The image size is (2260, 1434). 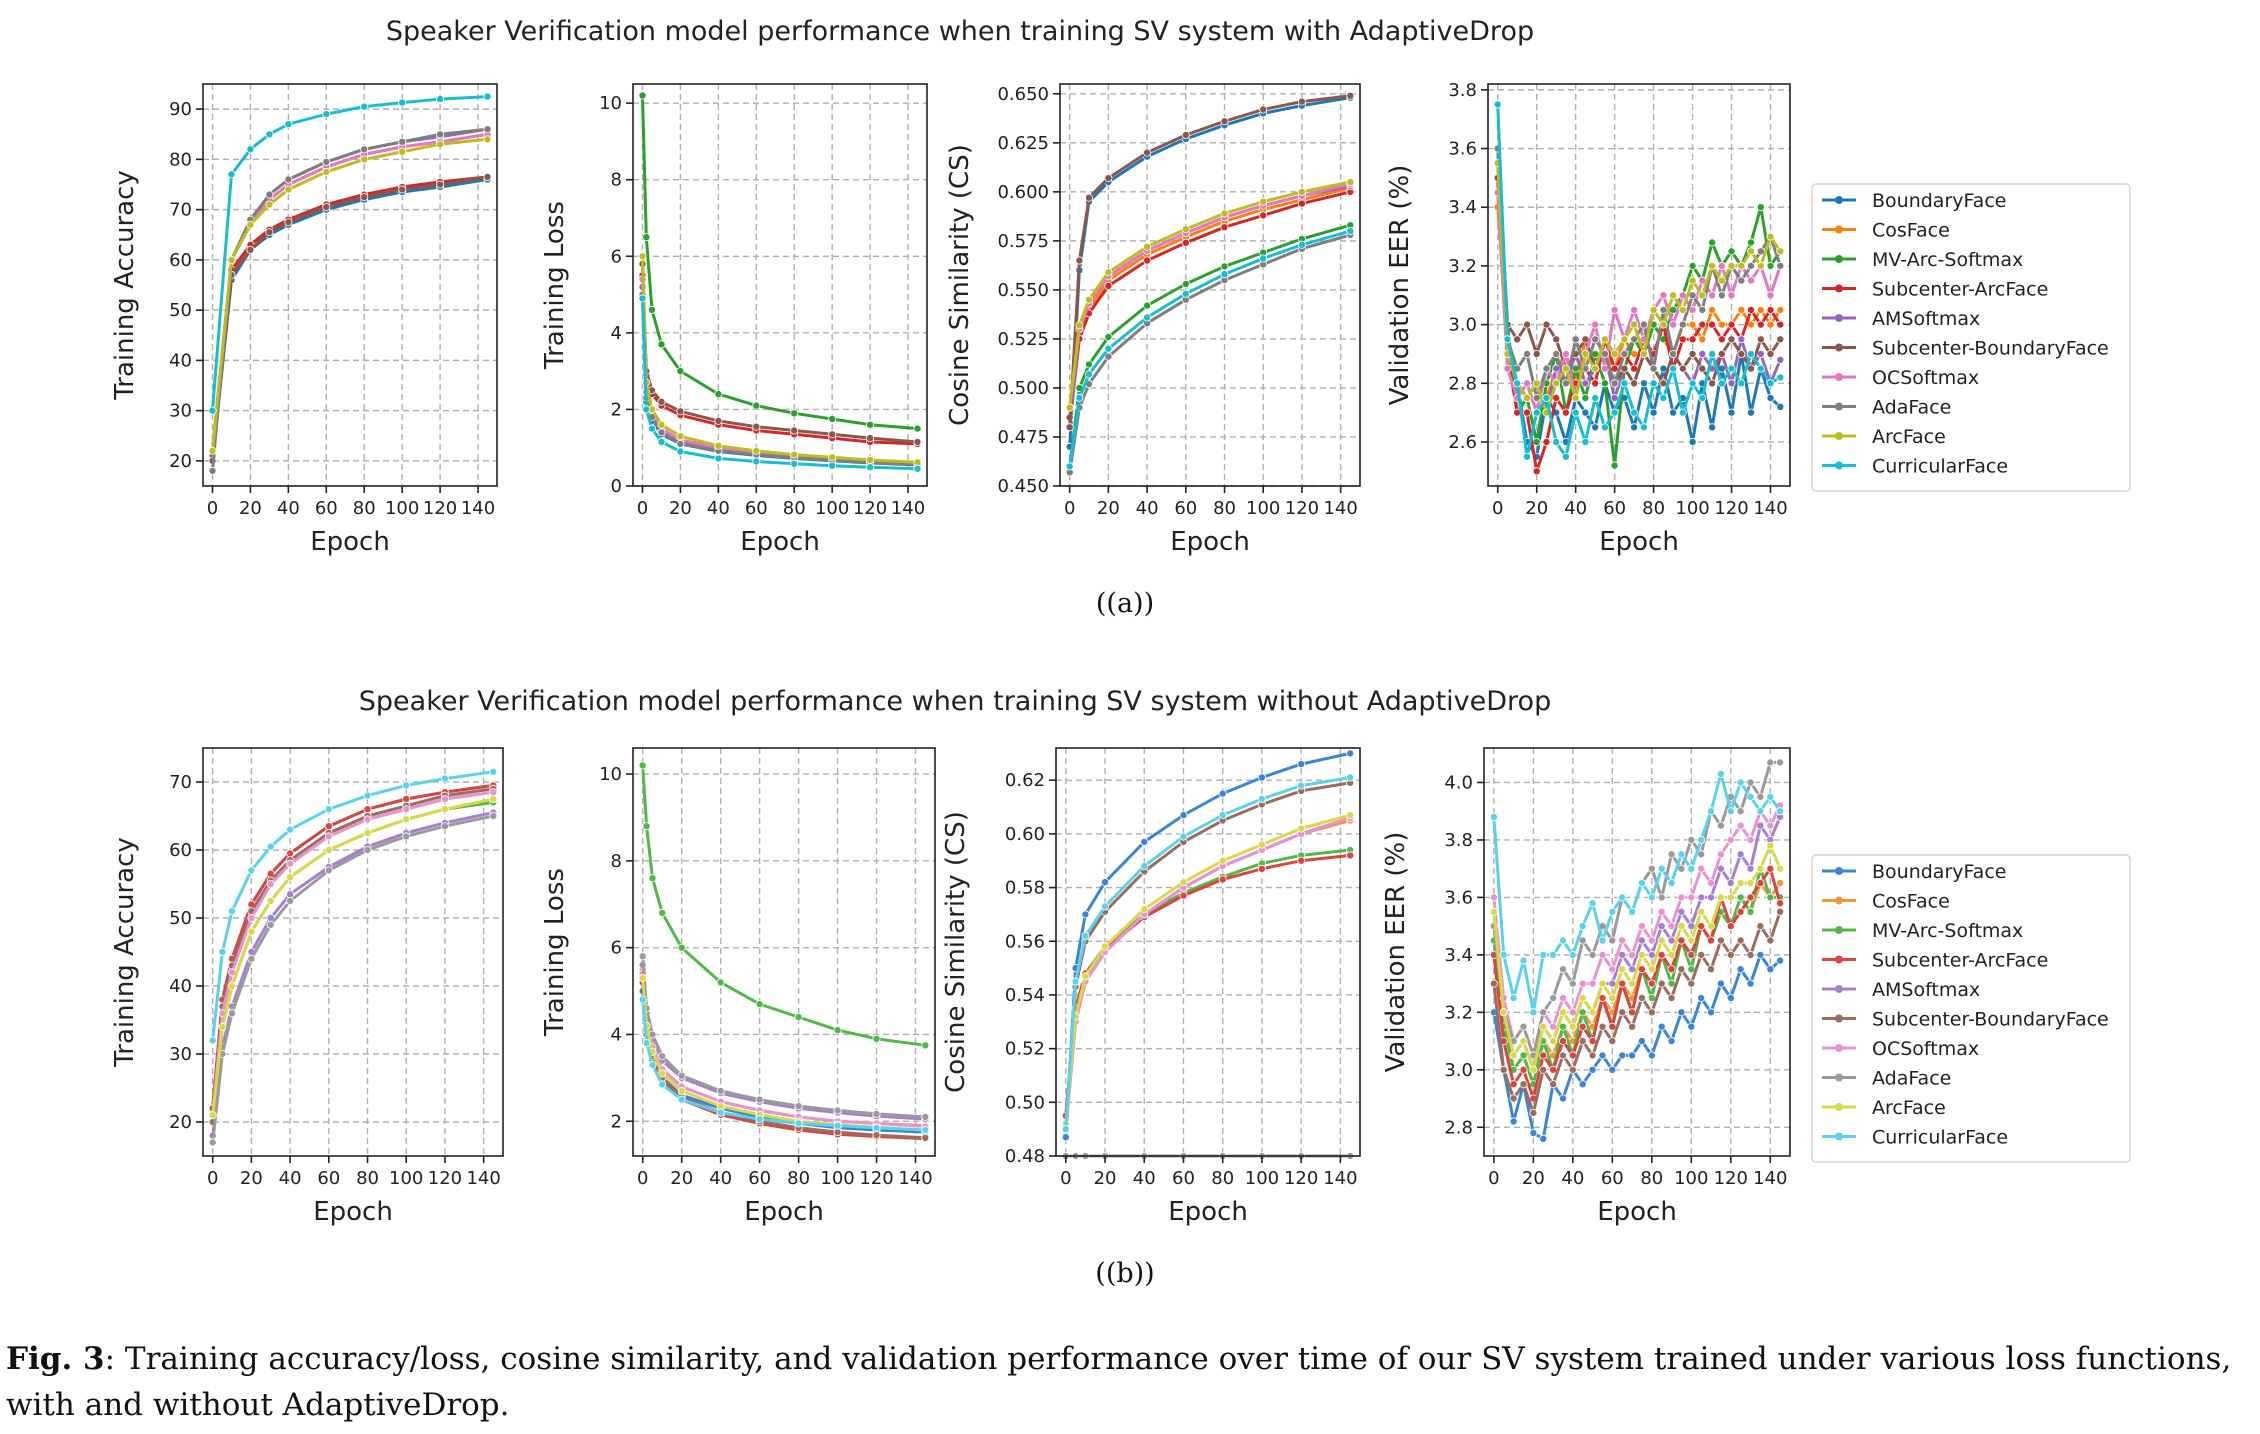 I want to click on x-tick-label: 100, so click(x=837, y=1178).